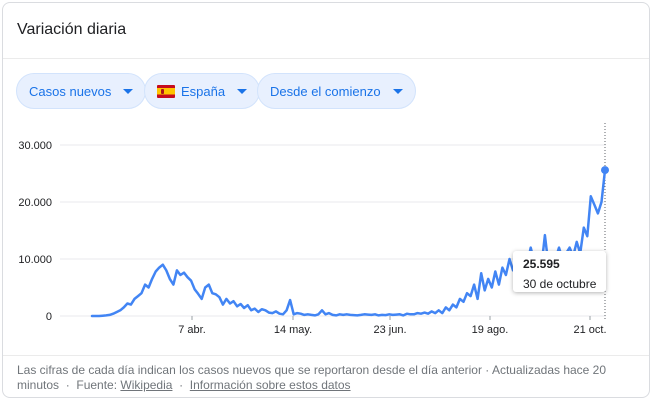 This screenshot has width=656, height=404. I want to click on country-dropdown: España, so click(202, 91).